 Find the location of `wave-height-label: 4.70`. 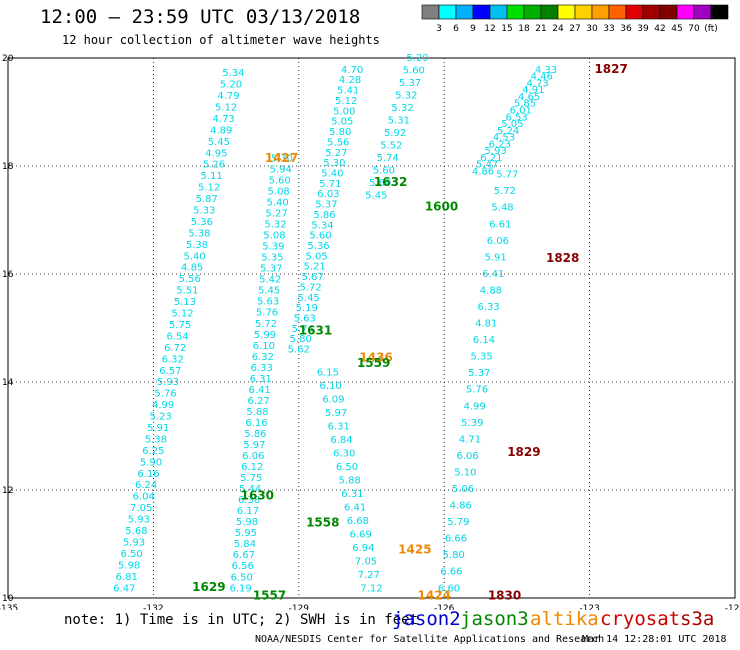

wave-height-label: 4.70 is located at coordinates (352, 70).